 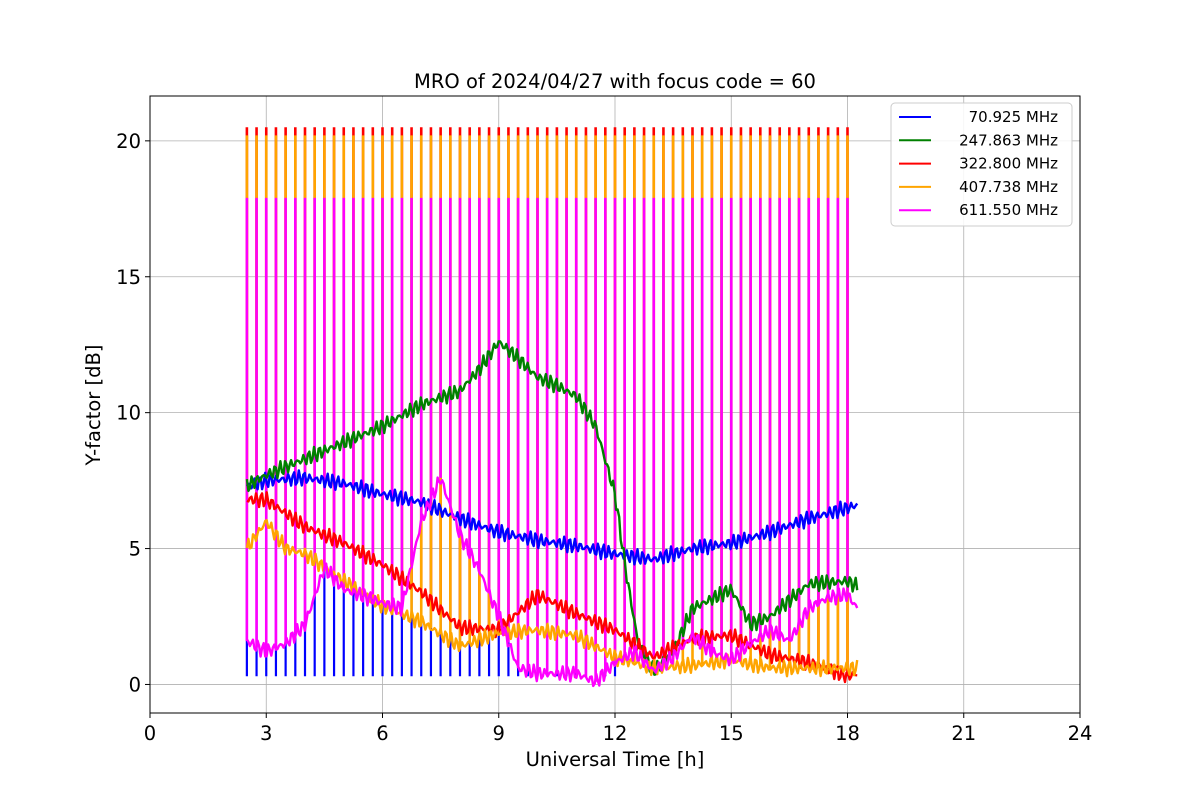 What do you see at coordinates (135, 684) in the screenshot?
I see `y-tick-label: 0` at bounding box center [135, 684].